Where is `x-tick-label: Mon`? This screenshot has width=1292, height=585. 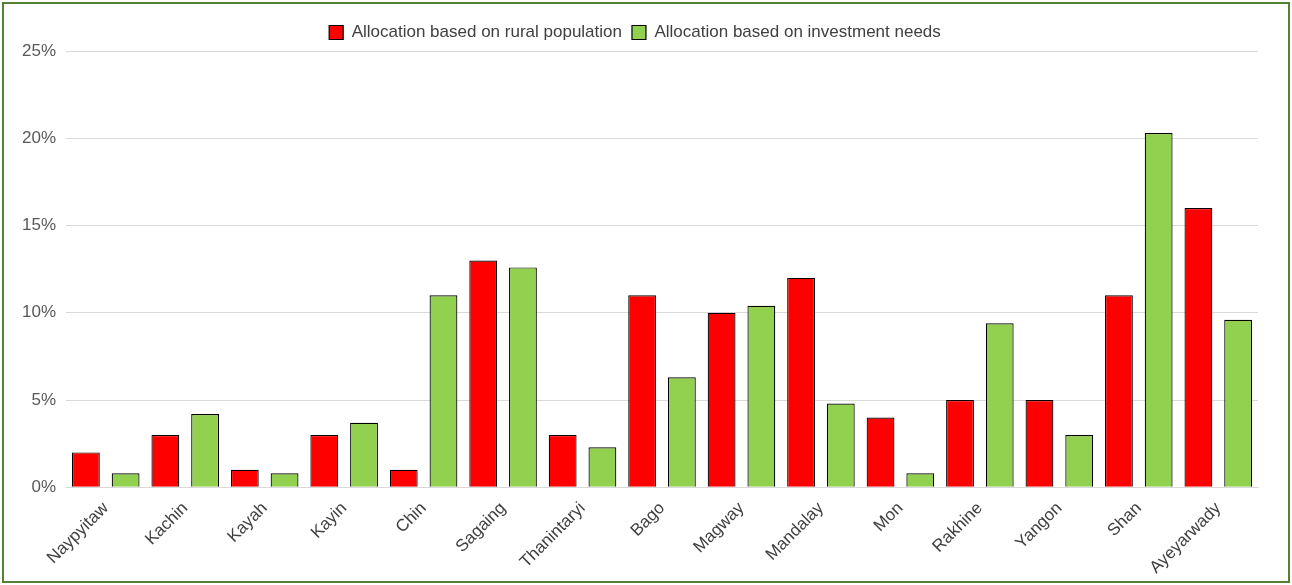 x-tick-label: Mon is located at coordinates (888, 517).